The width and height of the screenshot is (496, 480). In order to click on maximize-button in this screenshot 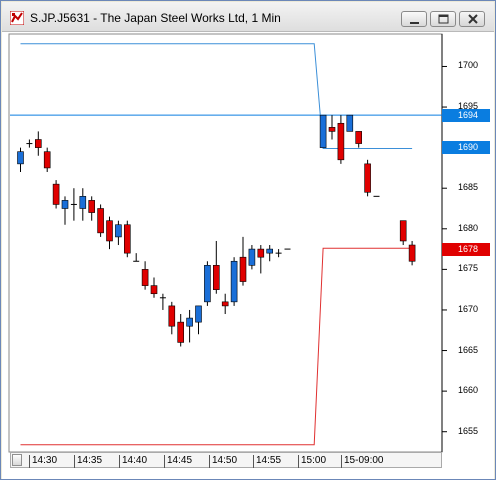, I will do `click(443, 19)`.